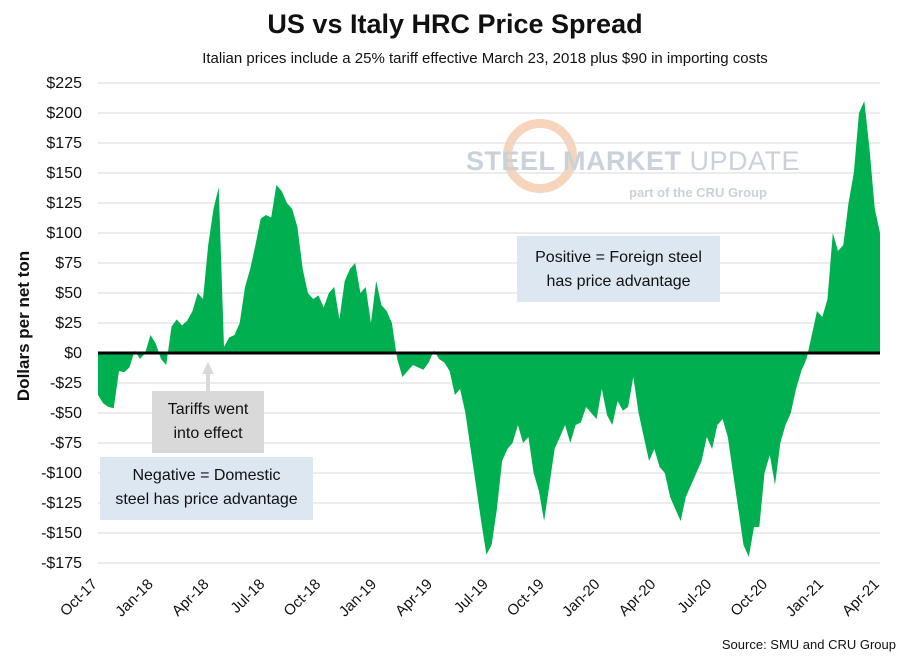 Image resolution: width=910 pixels, height=661 pixels. What do you see at coordinates (540, 156) in the screenshot?
I see `logo-ring-icon` at bounding box center [540, 156].